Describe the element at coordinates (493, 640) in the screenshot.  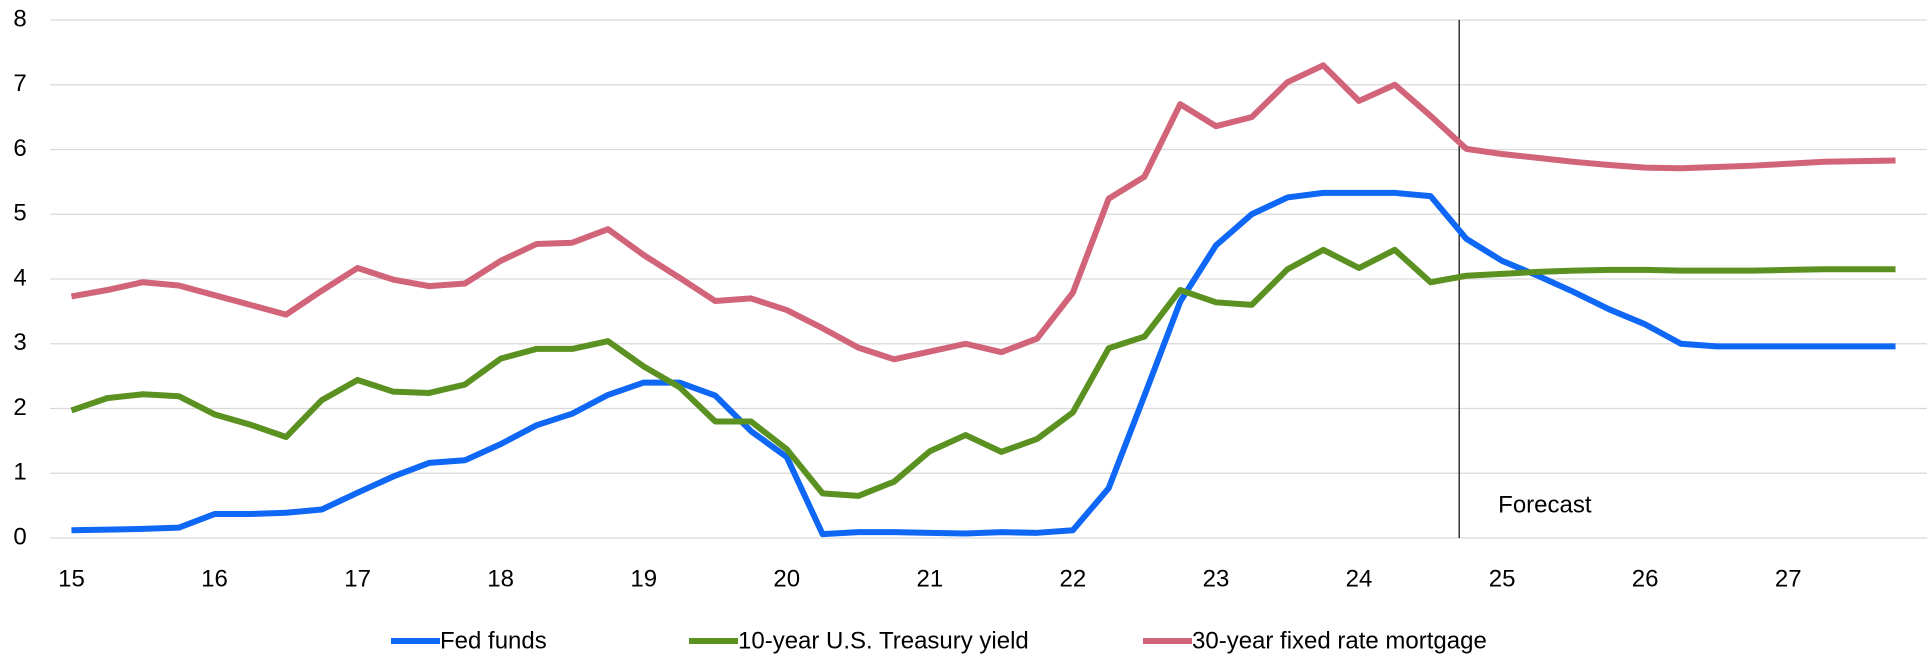
I see `legend-label: Fed funds` at that location.